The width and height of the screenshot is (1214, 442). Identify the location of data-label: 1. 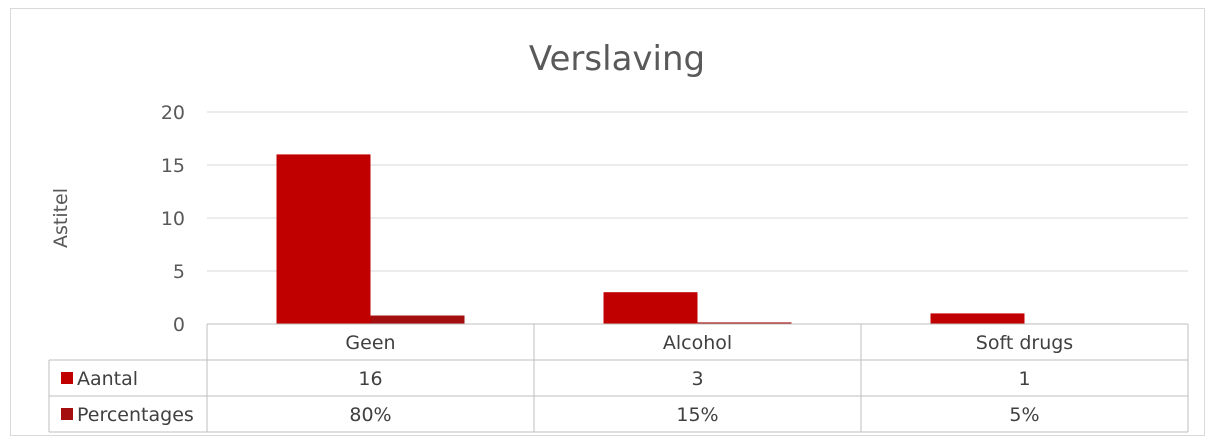
(1024, 379).